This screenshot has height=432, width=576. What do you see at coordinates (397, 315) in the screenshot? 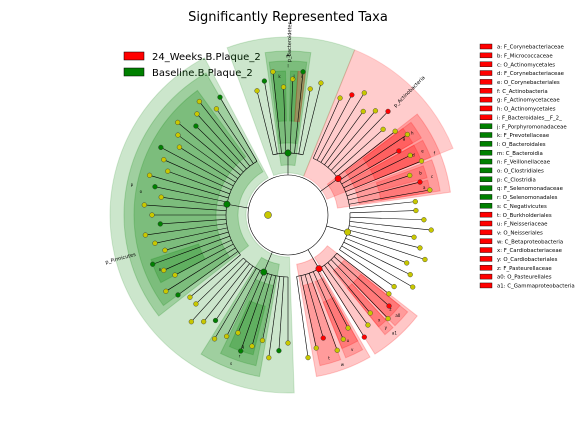
I see `clade-letter: a0` at bounding box center [397, 315].